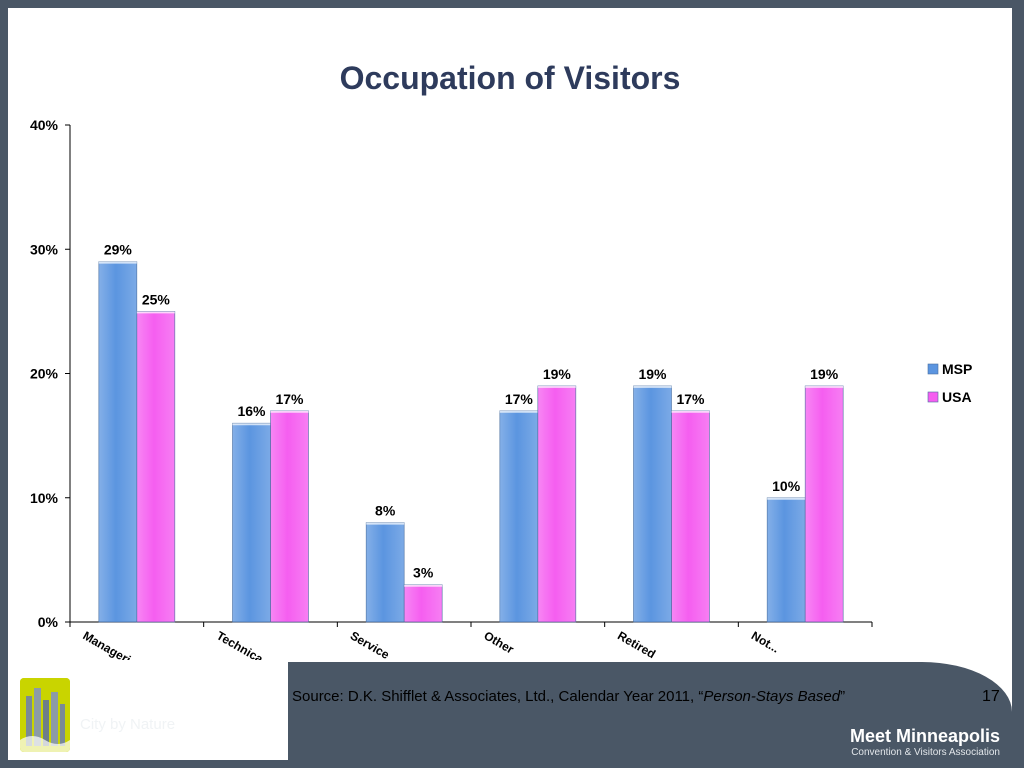 Image resolution: width=1024 pixels, height=768 pixels. I want to click on y-tick-label: 40%, so click(44, 125).